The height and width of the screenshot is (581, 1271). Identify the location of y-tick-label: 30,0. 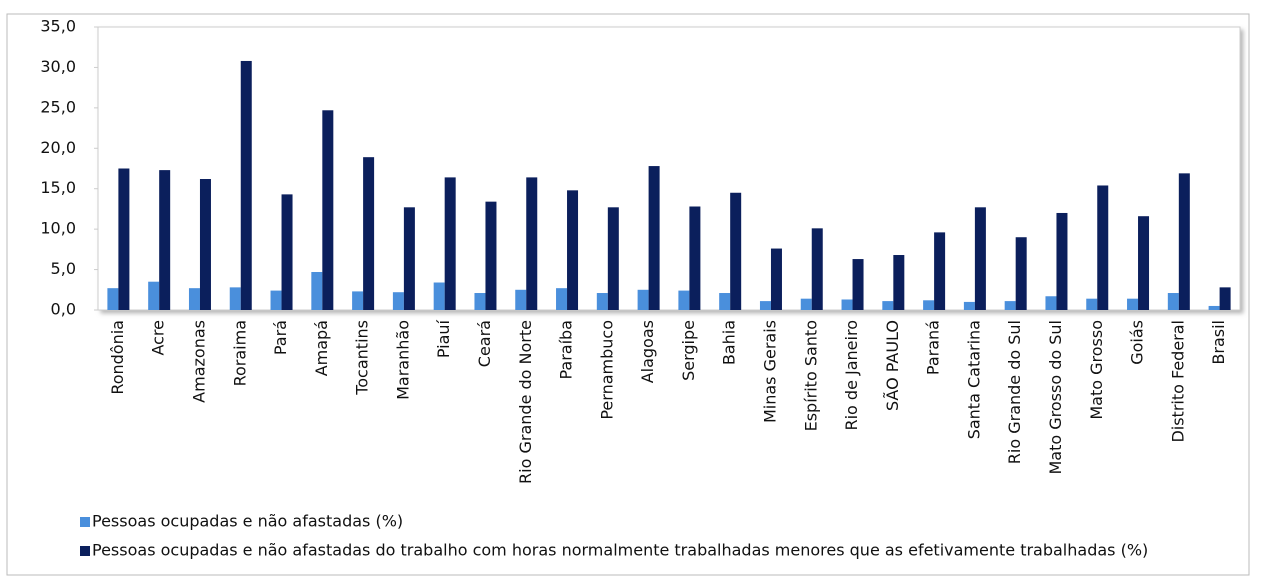
(58, 66).